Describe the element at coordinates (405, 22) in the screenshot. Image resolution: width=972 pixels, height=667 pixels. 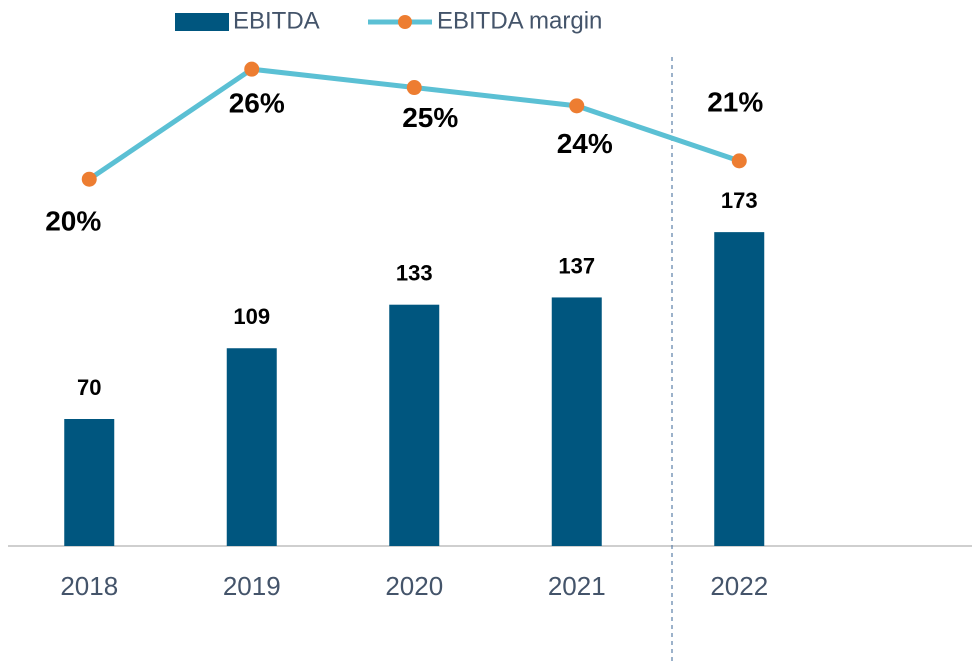
I see `legend-marker` at that location.